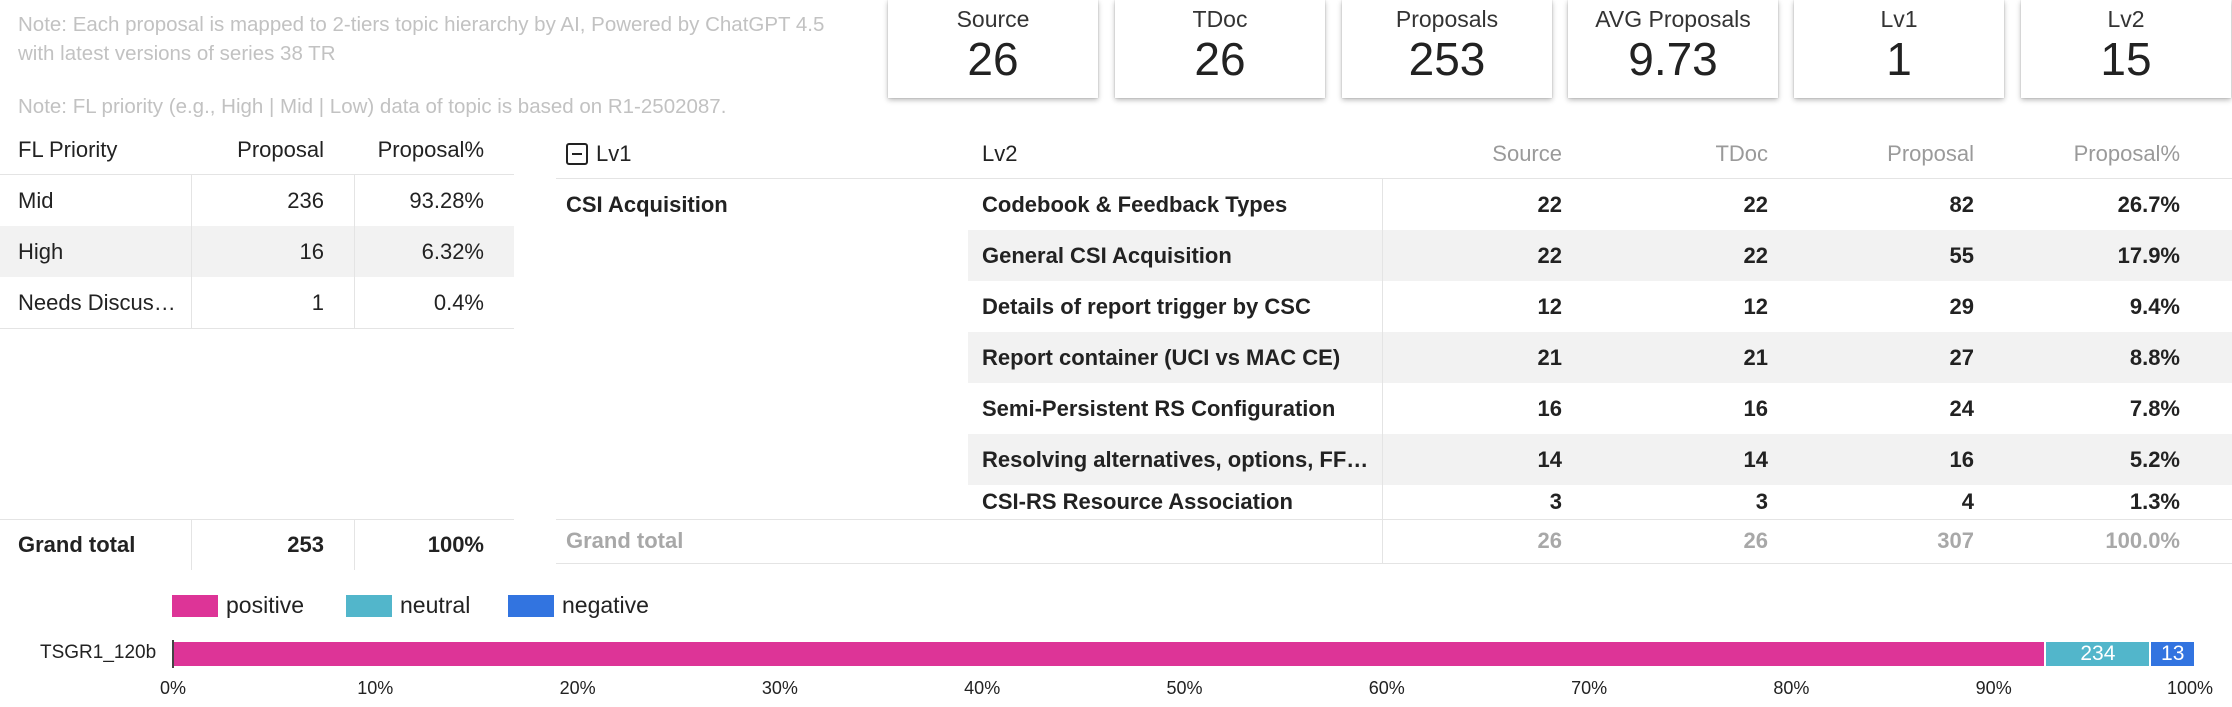 This screenshot has height=707, width=2232. What do you see at coordinates (1220, 19) in the screenshot?
I see `kpi-label: TDoc` at bounding box center [1220, 19].